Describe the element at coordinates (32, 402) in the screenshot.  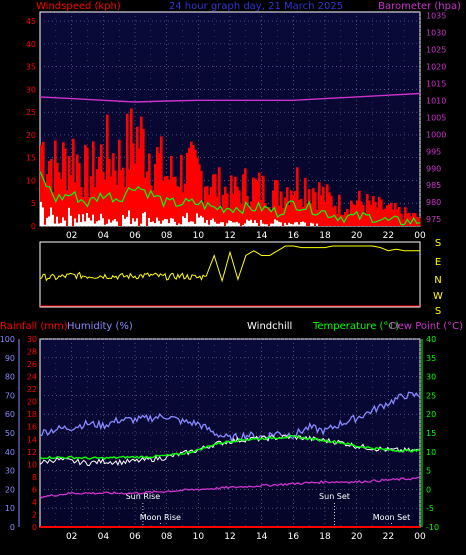
I see `rain-axis-tick: 20` at that location.